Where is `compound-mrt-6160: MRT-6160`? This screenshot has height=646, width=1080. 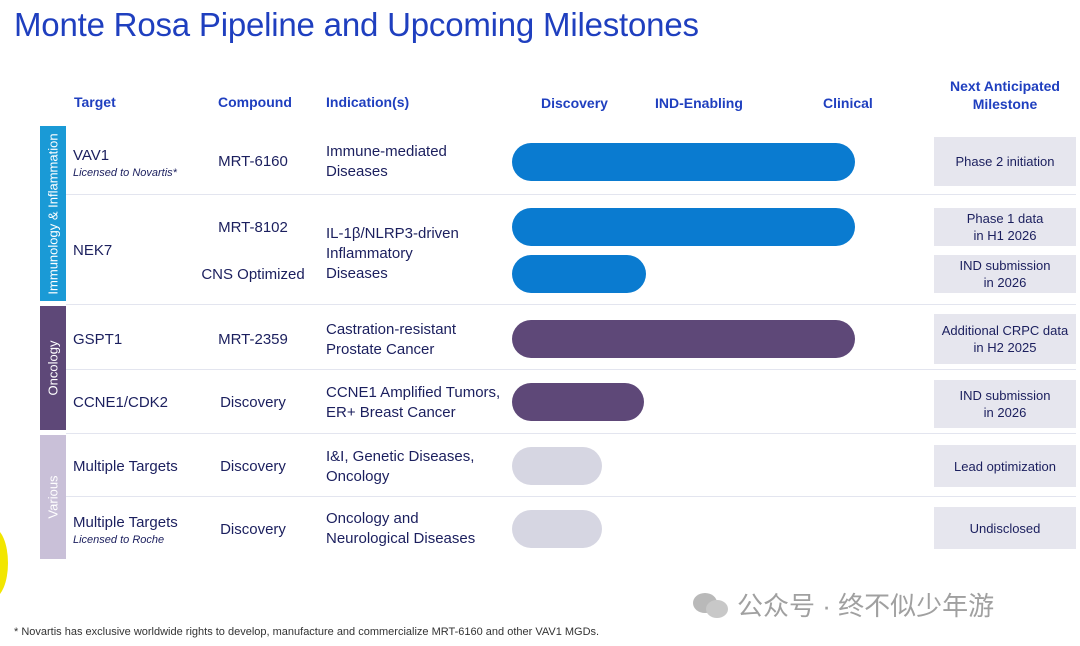
compound-mrt-6160: MRT-6160 is located at coordinates (253, 161).